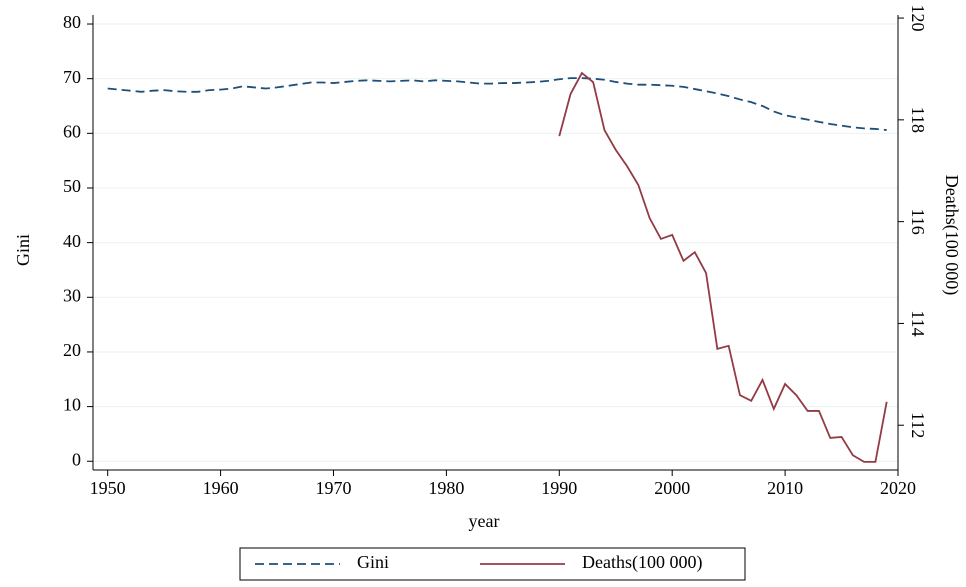 Image resolution: width=966 pixels, height=587 pixels. What do you see at coordinates (108, 488) in the screenshot?
I see `x-tick-label: 1950` at bounding box center [108, 488].